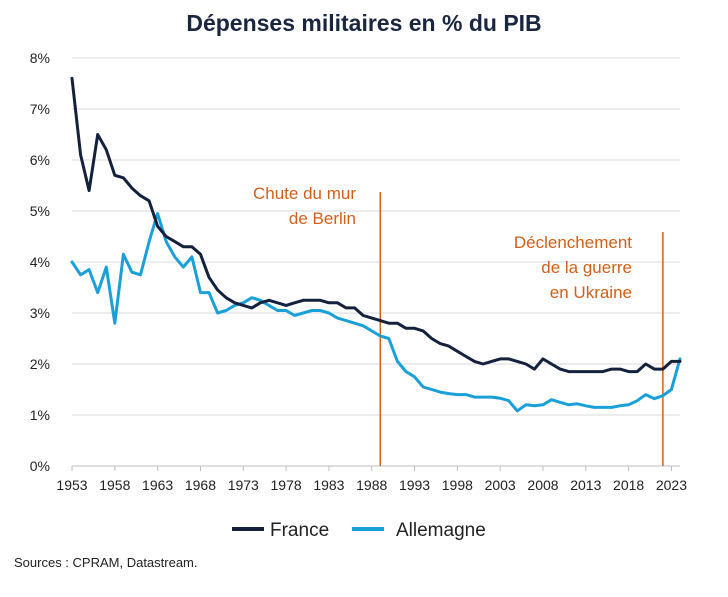 This screenshot has height=597, width=728. Describe the element at coordinates (243, 485) in the screenshot. I see `x-tick-label: 1973` at that location.